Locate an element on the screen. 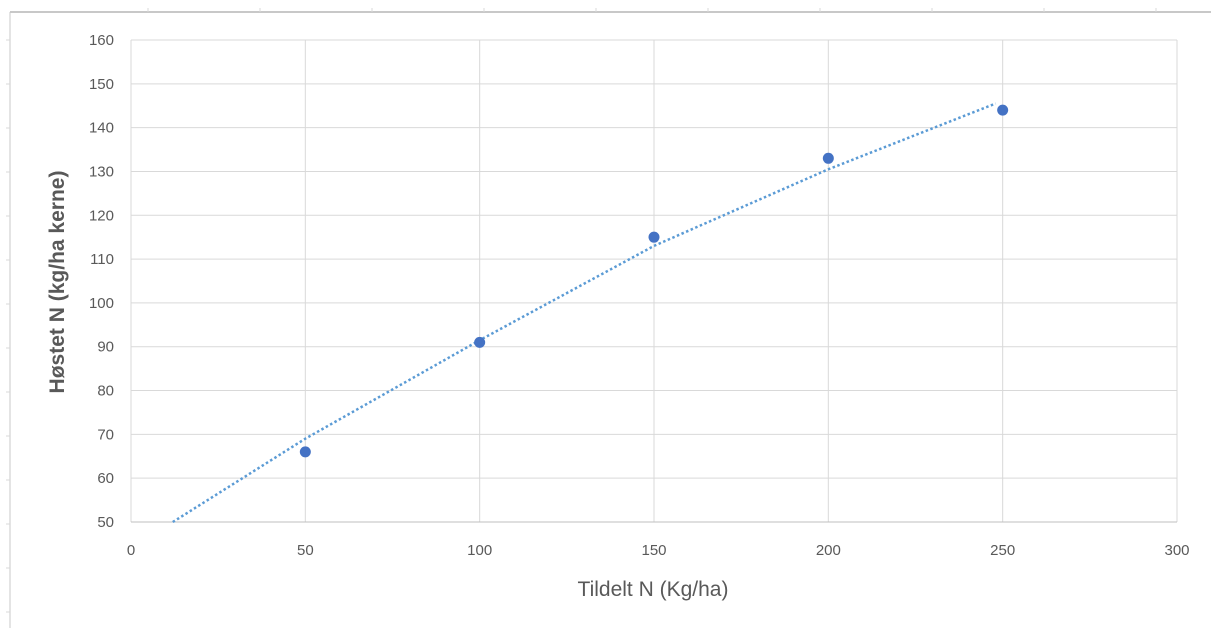 The image size is (1211, 633). y-tick-label-80: 80 is located at coordinates (105, 391).